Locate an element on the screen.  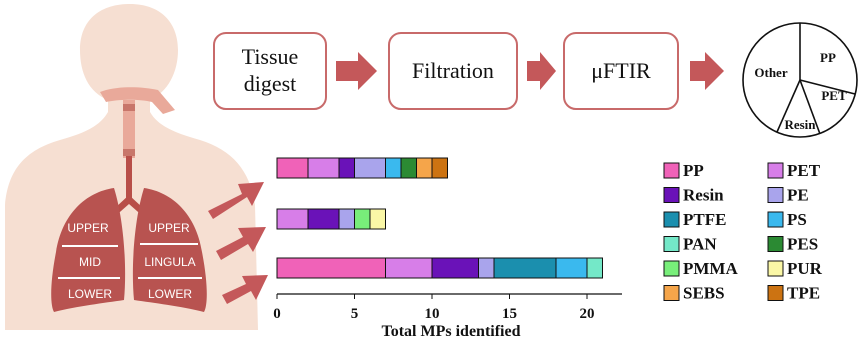
legend-label-pes: PES is located at coordinates (802, 244).